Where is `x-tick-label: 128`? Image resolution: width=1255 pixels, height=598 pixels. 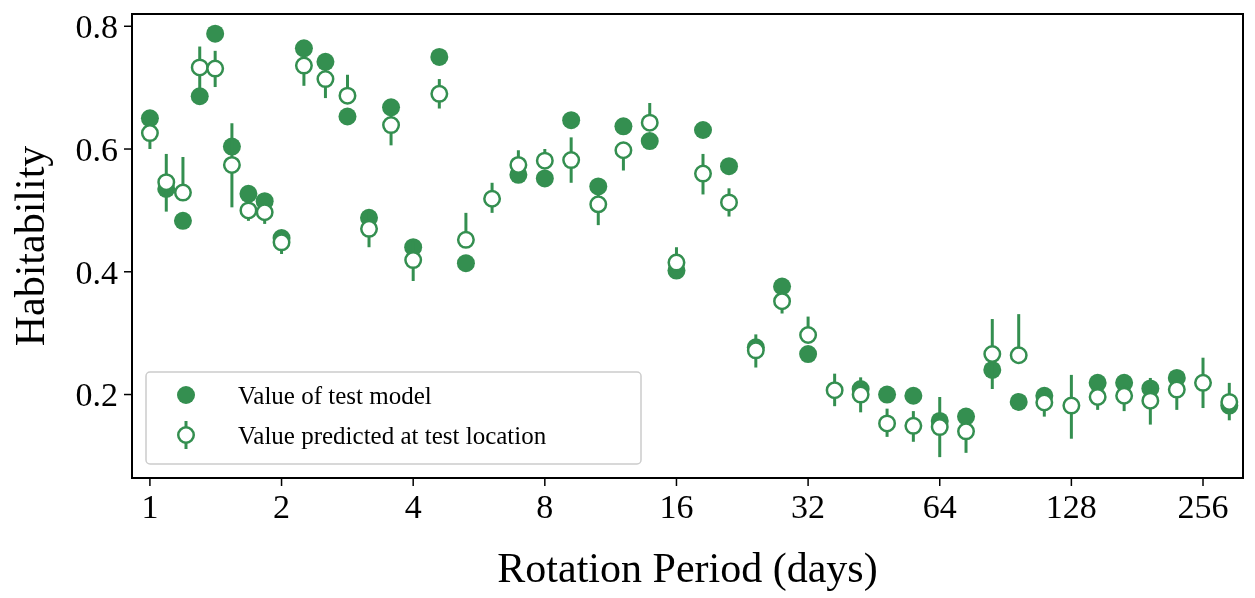 x-tick-label: 128 is located at coordinates (1071, 506).